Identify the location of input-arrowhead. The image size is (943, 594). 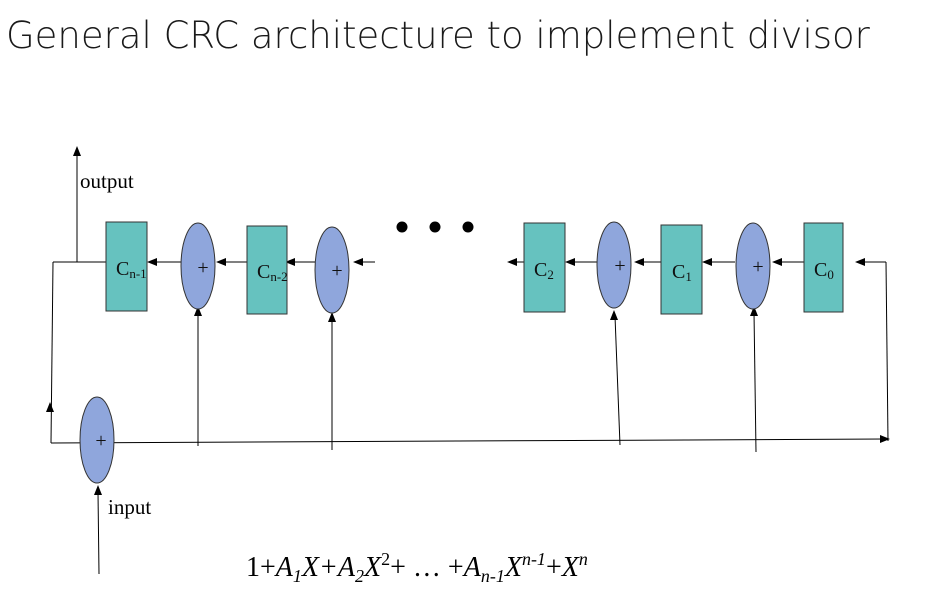
(98, 490).